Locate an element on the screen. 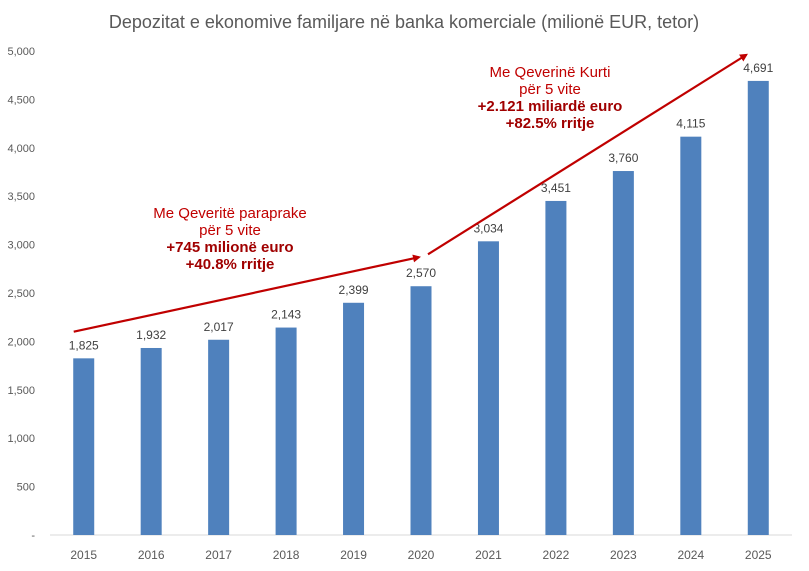 Image resolution: width=809 pixels, height=571 pixels. data-label: 3,760 is located at coordinates (623, 158).